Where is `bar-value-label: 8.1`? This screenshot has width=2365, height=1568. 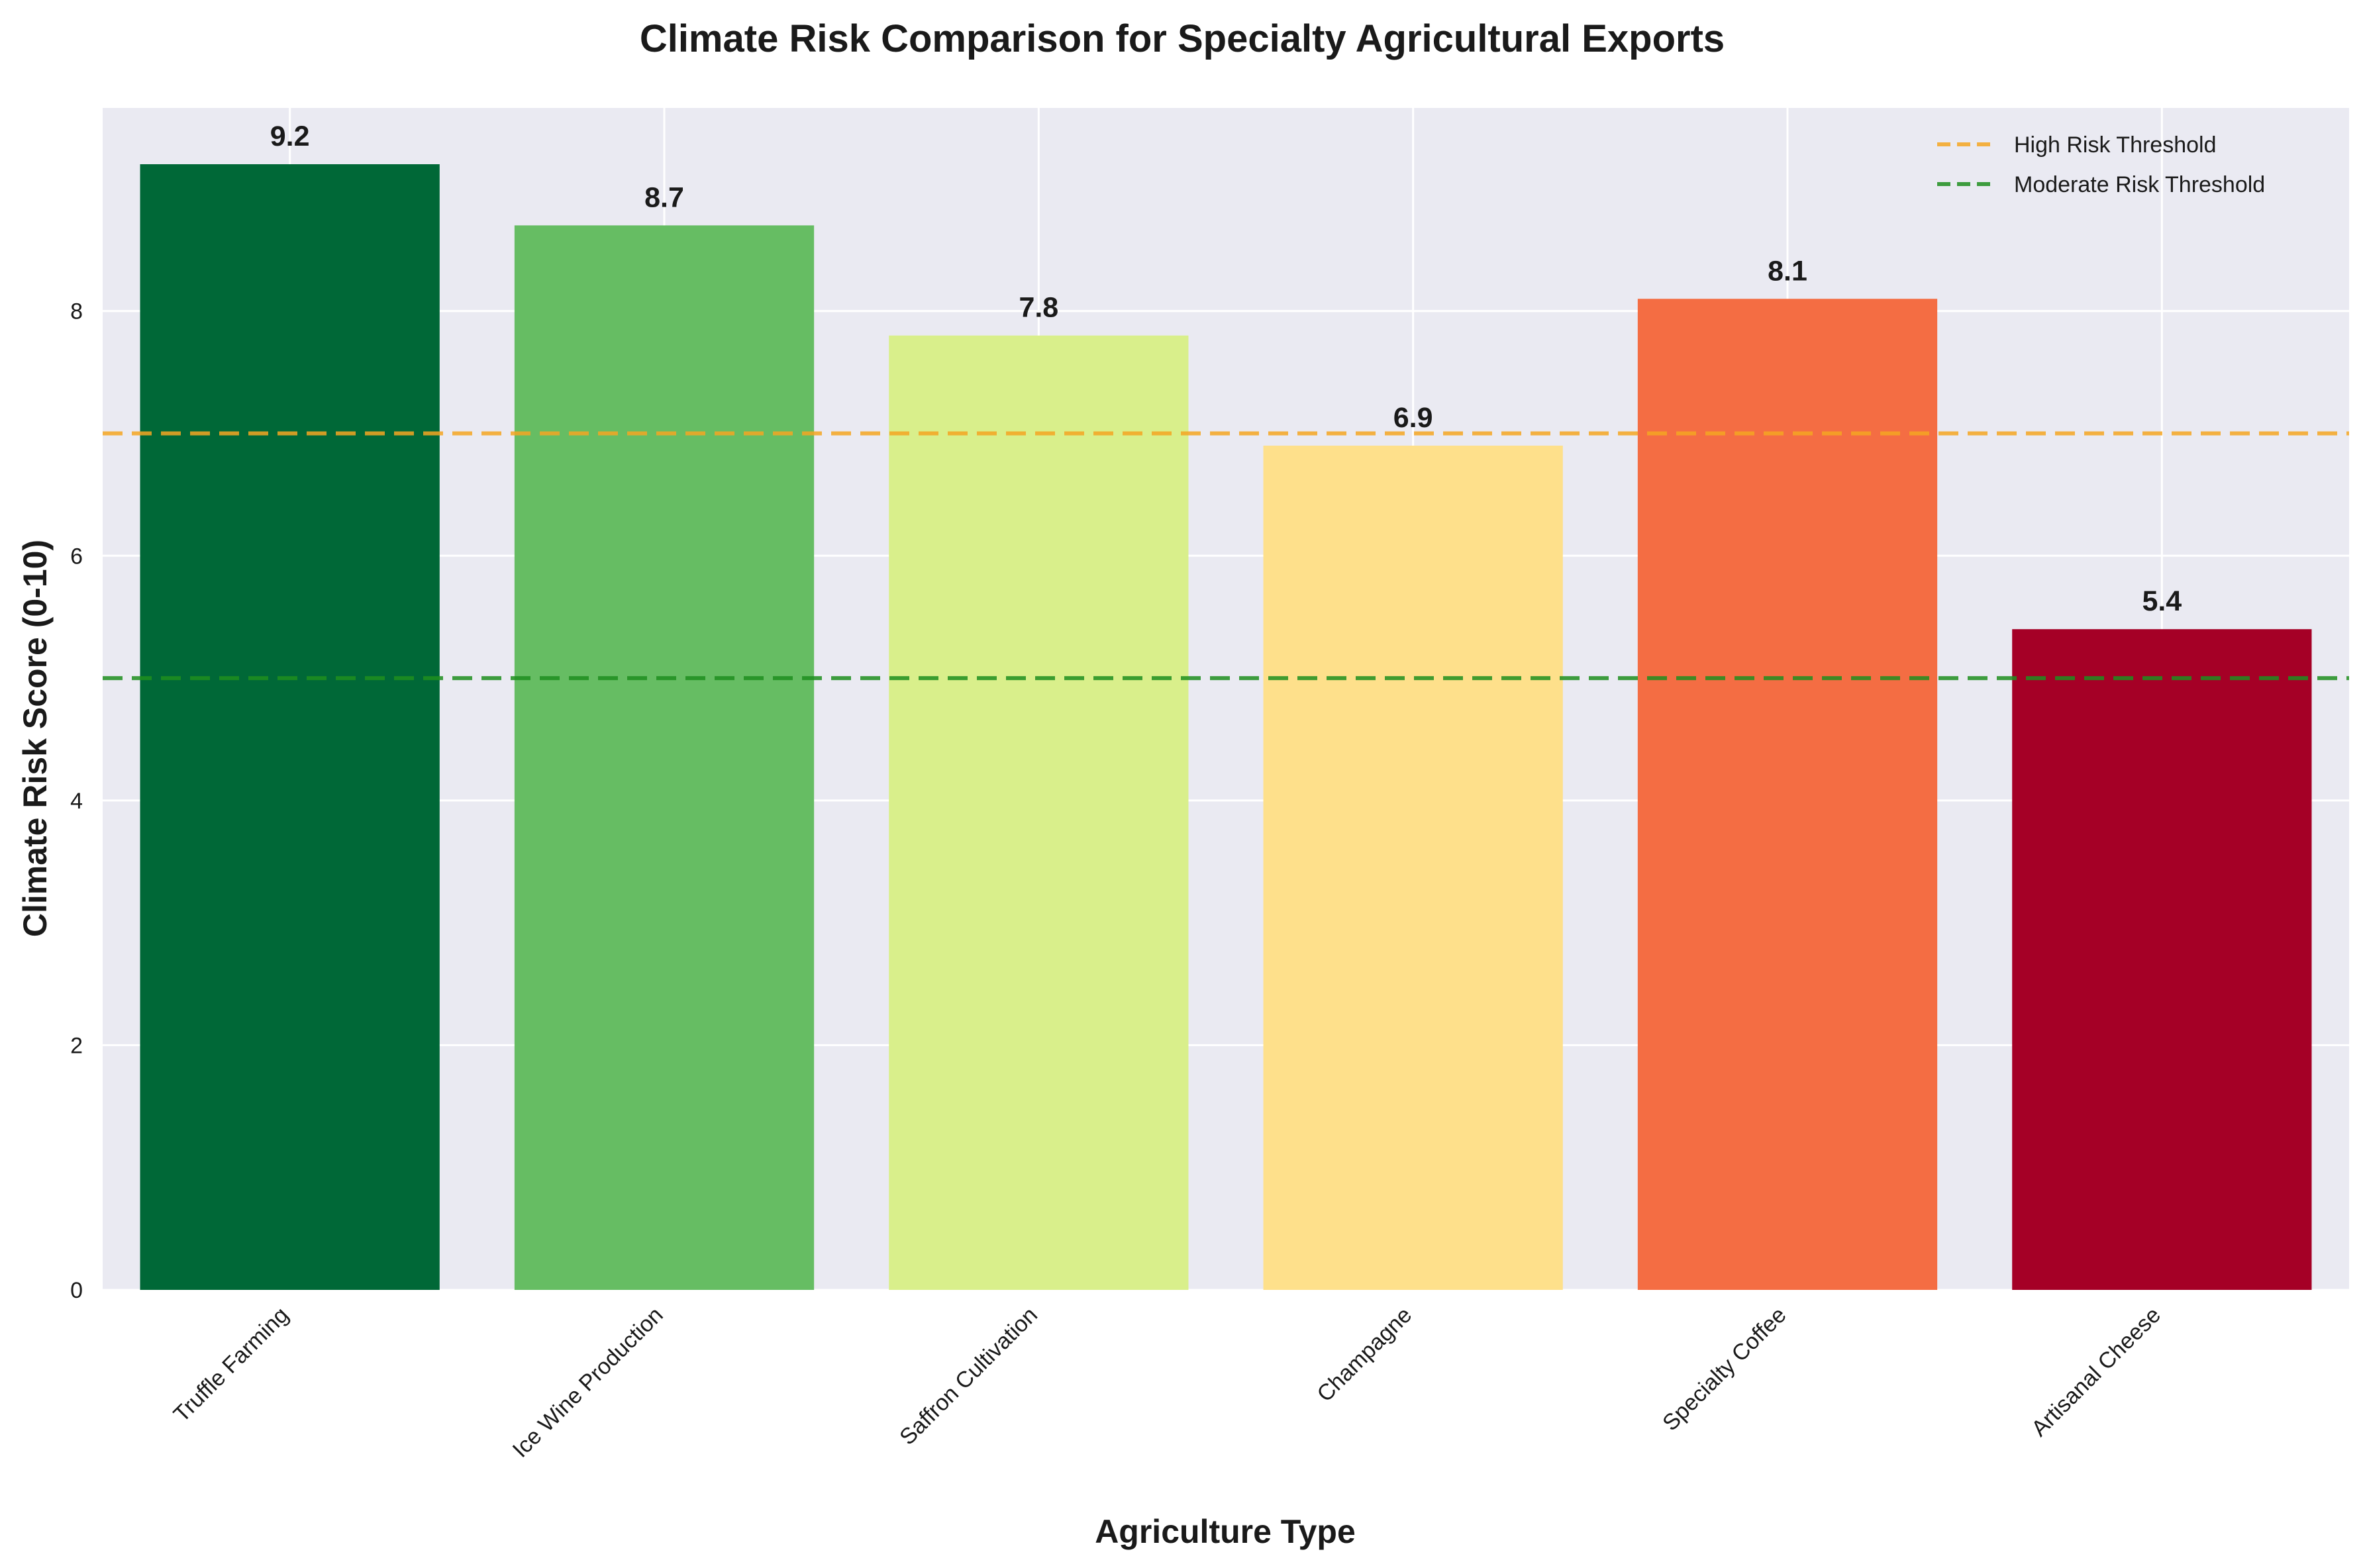 bar-value-label: 8.1 is located at coordinates (1787, 271).